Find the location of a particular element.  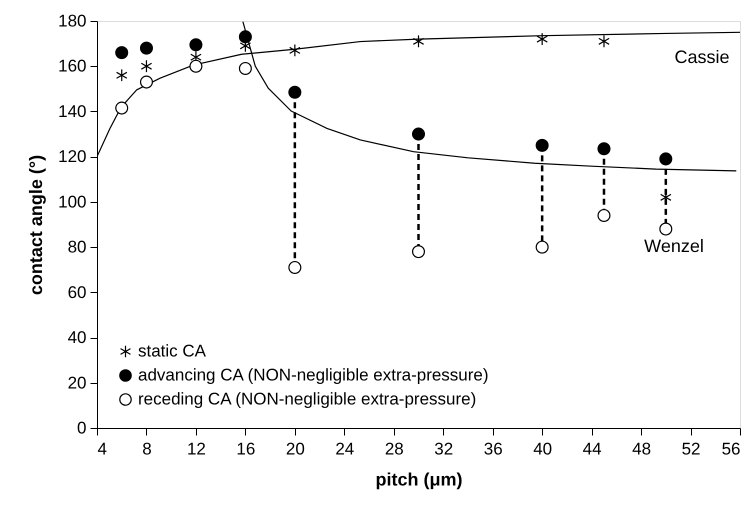

x-tick-label: 4 is located at coordinates (102, 449).